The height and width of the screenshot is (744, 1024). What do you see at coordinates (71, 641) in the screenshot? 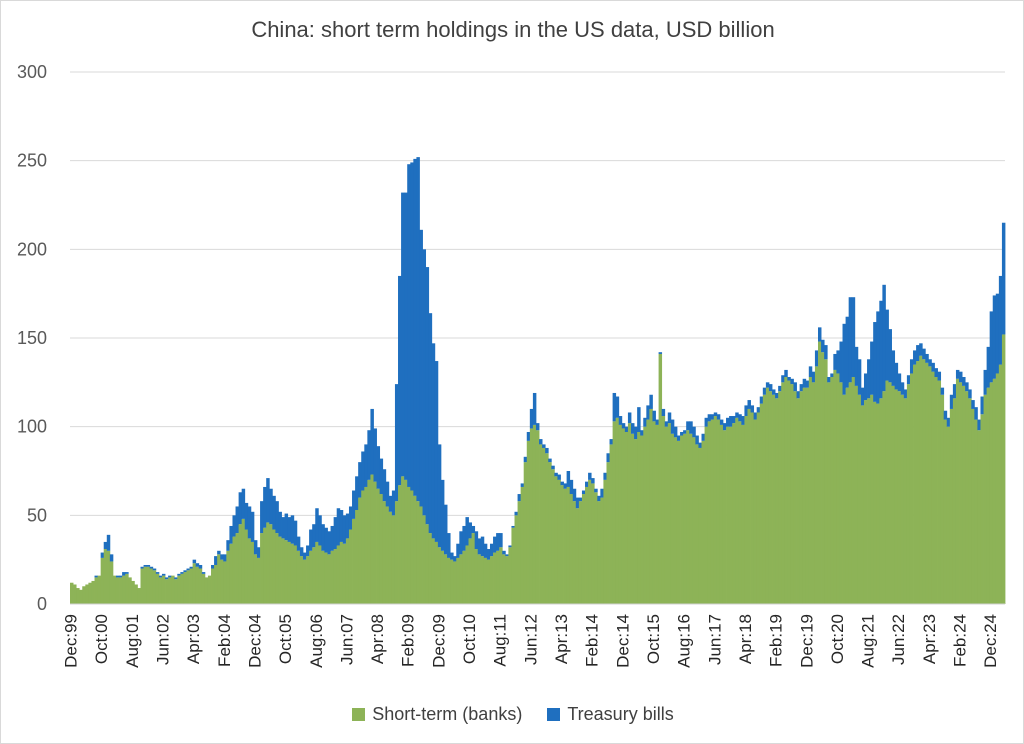
I see `x-tick-label: Dec:99` at bounding box center [71, 641].